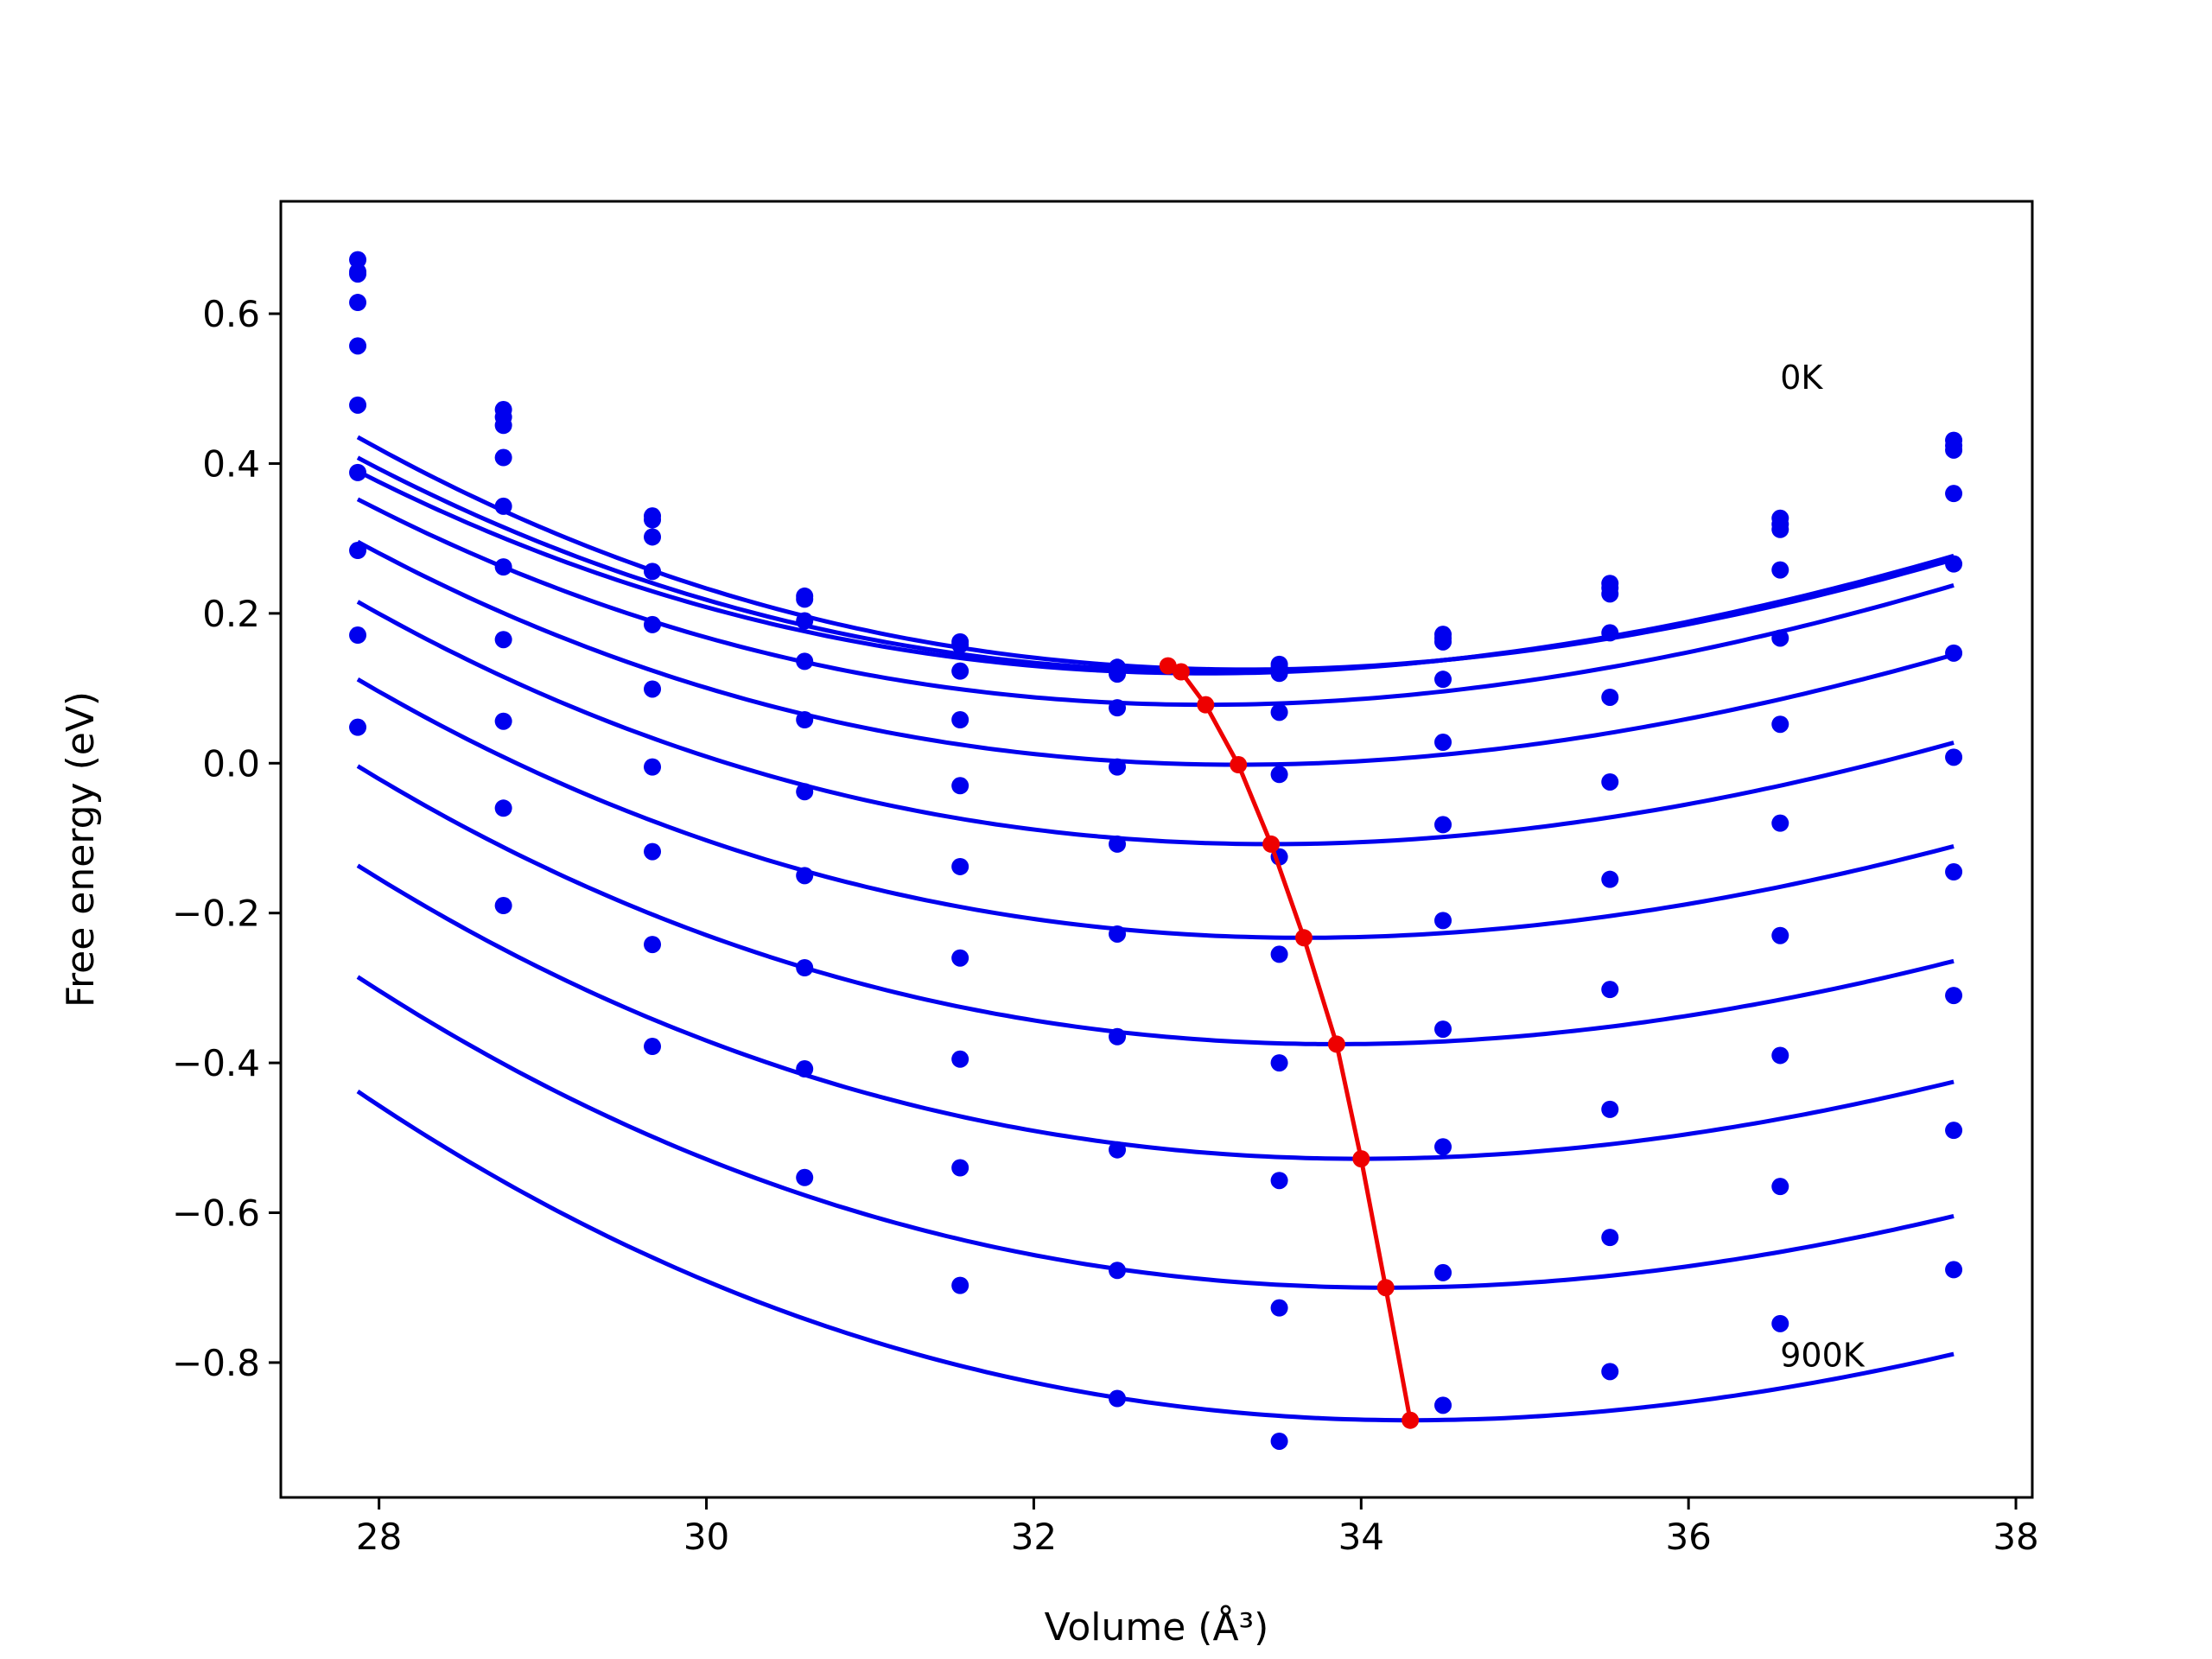  I want to click on annotation-900K: 900K, so click(1823, 1355).